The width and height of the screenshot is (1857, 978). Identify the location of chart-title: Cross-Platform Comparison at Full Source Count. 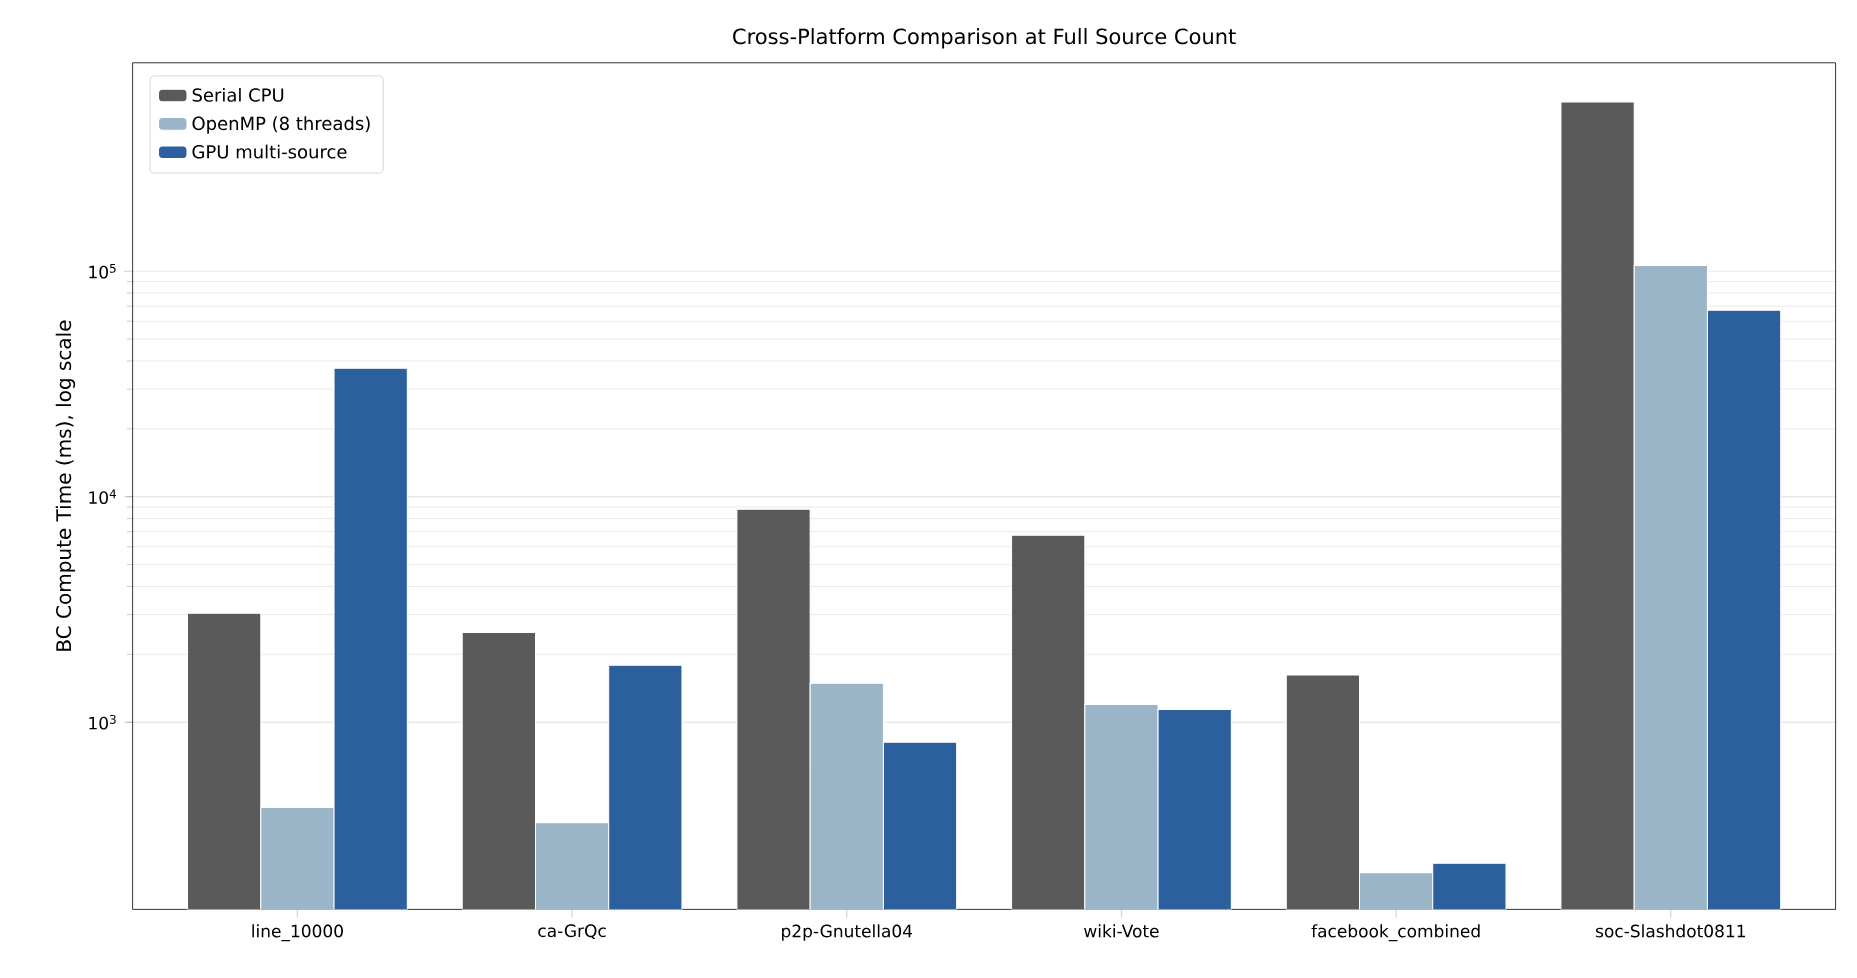
(984, 38).